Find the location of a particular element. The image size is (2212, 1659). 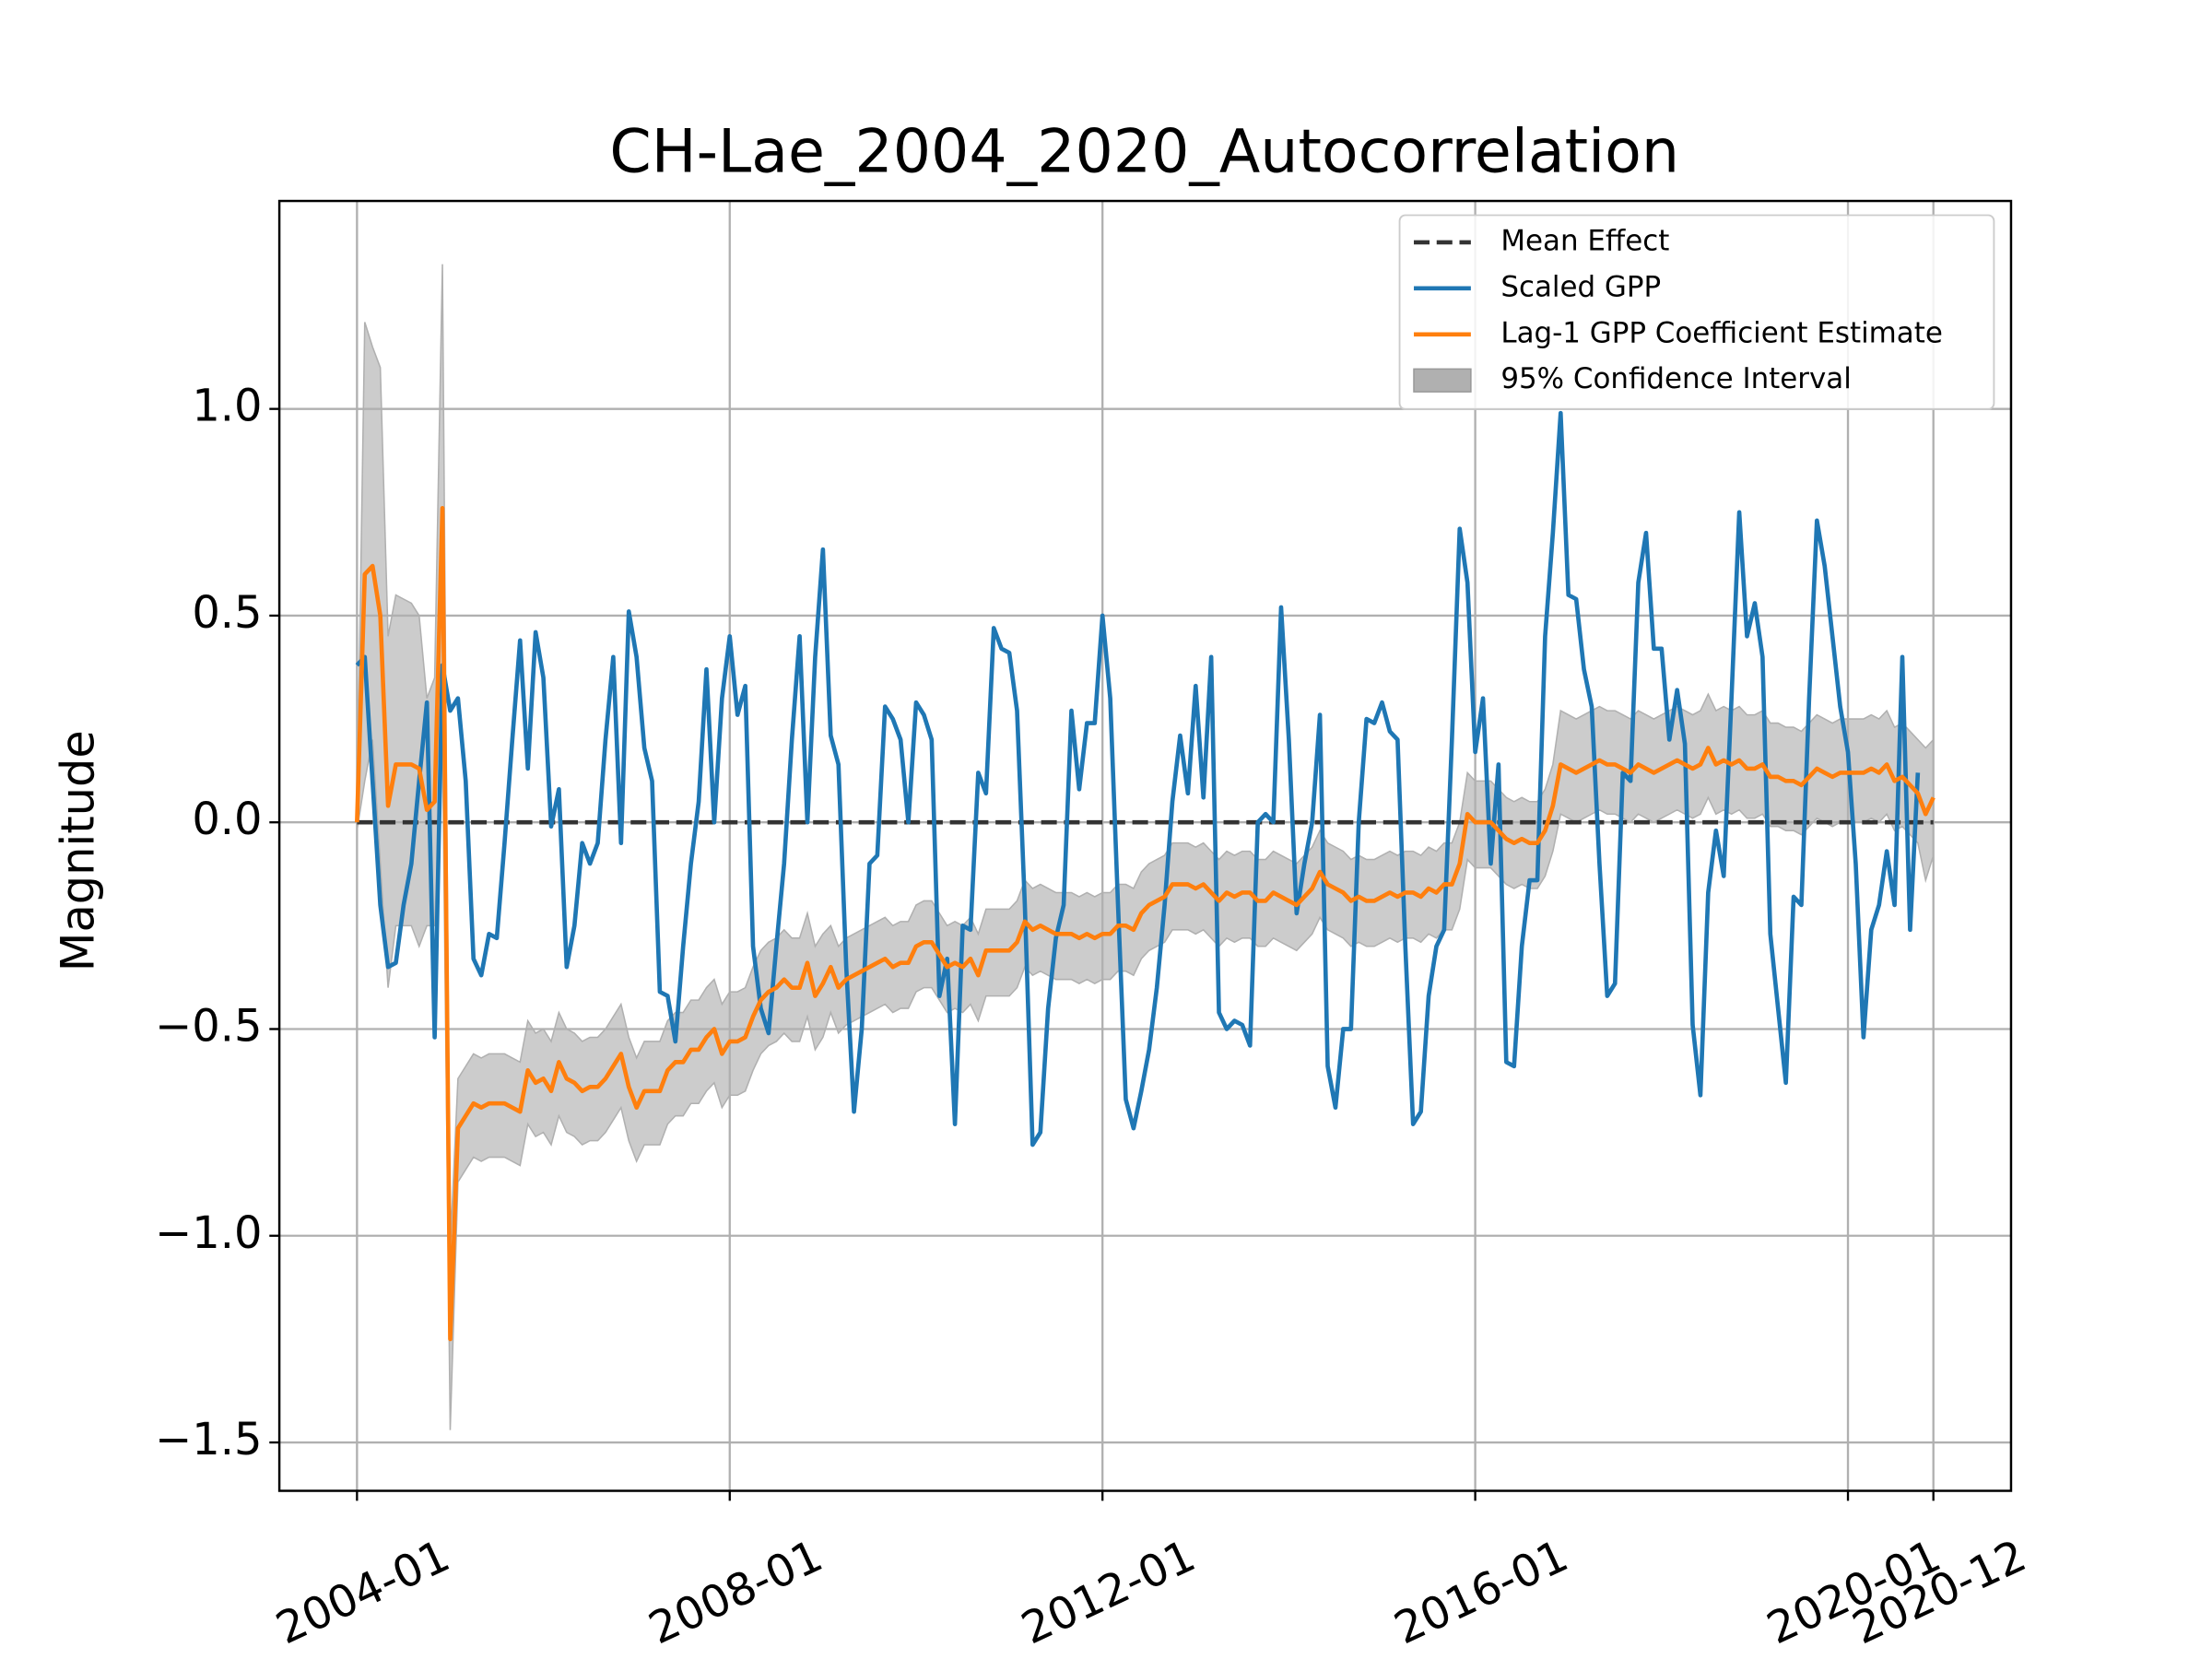

legend-swatch is located at coordinates (1442, 380).